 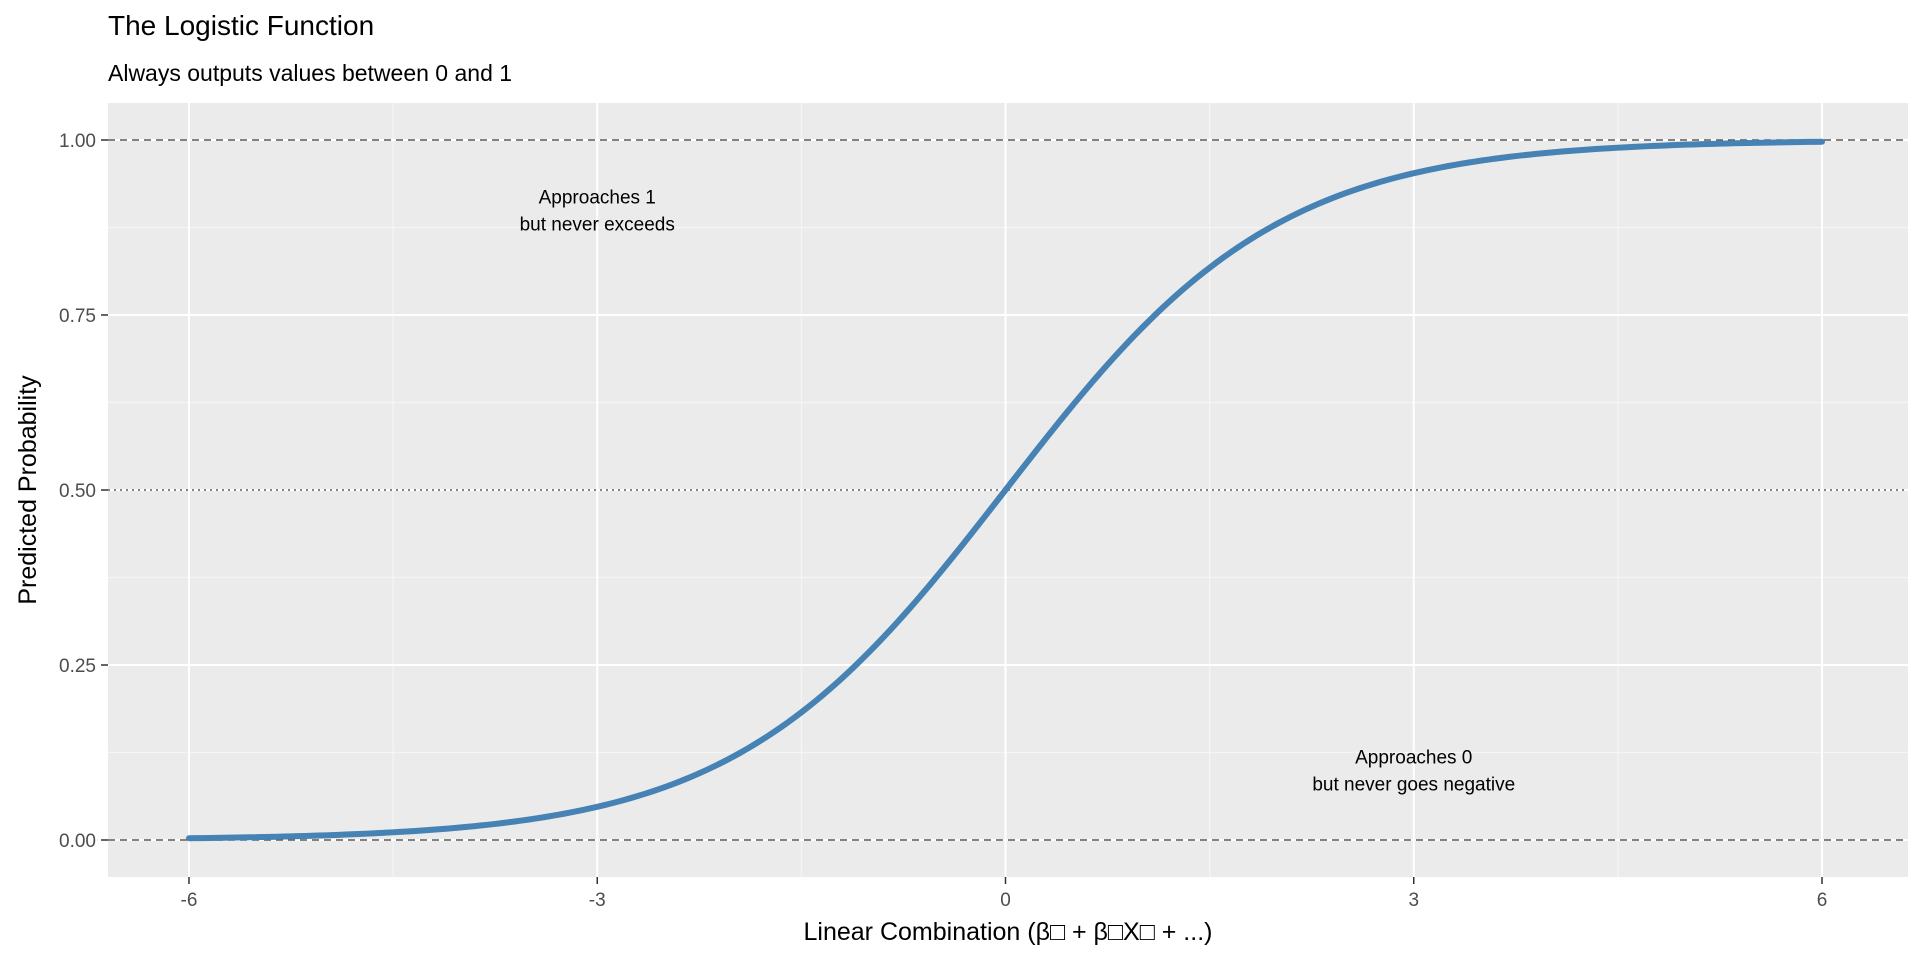 What do you see at coordinates (597, 225) in the screenshot?
I see `annotation-text: but never exceeds` at bounding box center [597, 225].